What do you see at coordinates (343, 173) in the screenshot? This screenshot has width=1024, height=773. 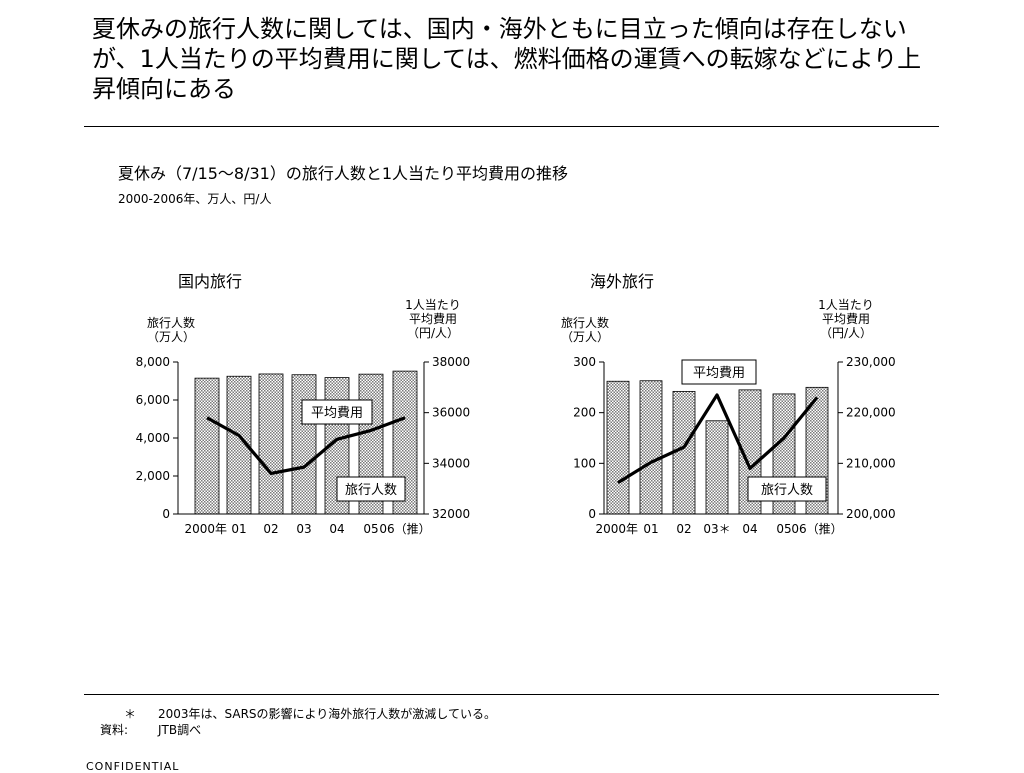 I see `chart-subtitle: 夏休み（7/15〜8/31）の旅行人数と1人当たり平均費用の推移` at bounding box center [343, 173].